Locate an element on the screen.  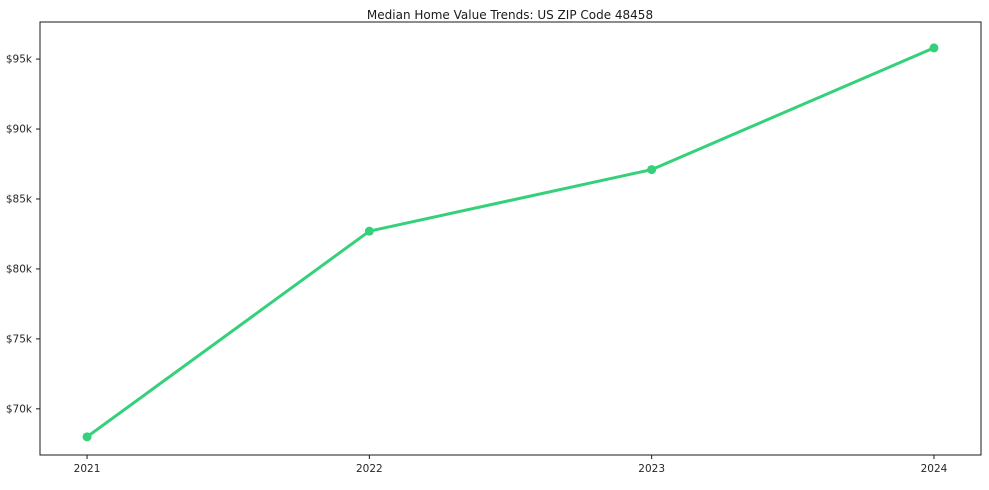
x-tick-label: 2024 is located at coordinates (934, 469).